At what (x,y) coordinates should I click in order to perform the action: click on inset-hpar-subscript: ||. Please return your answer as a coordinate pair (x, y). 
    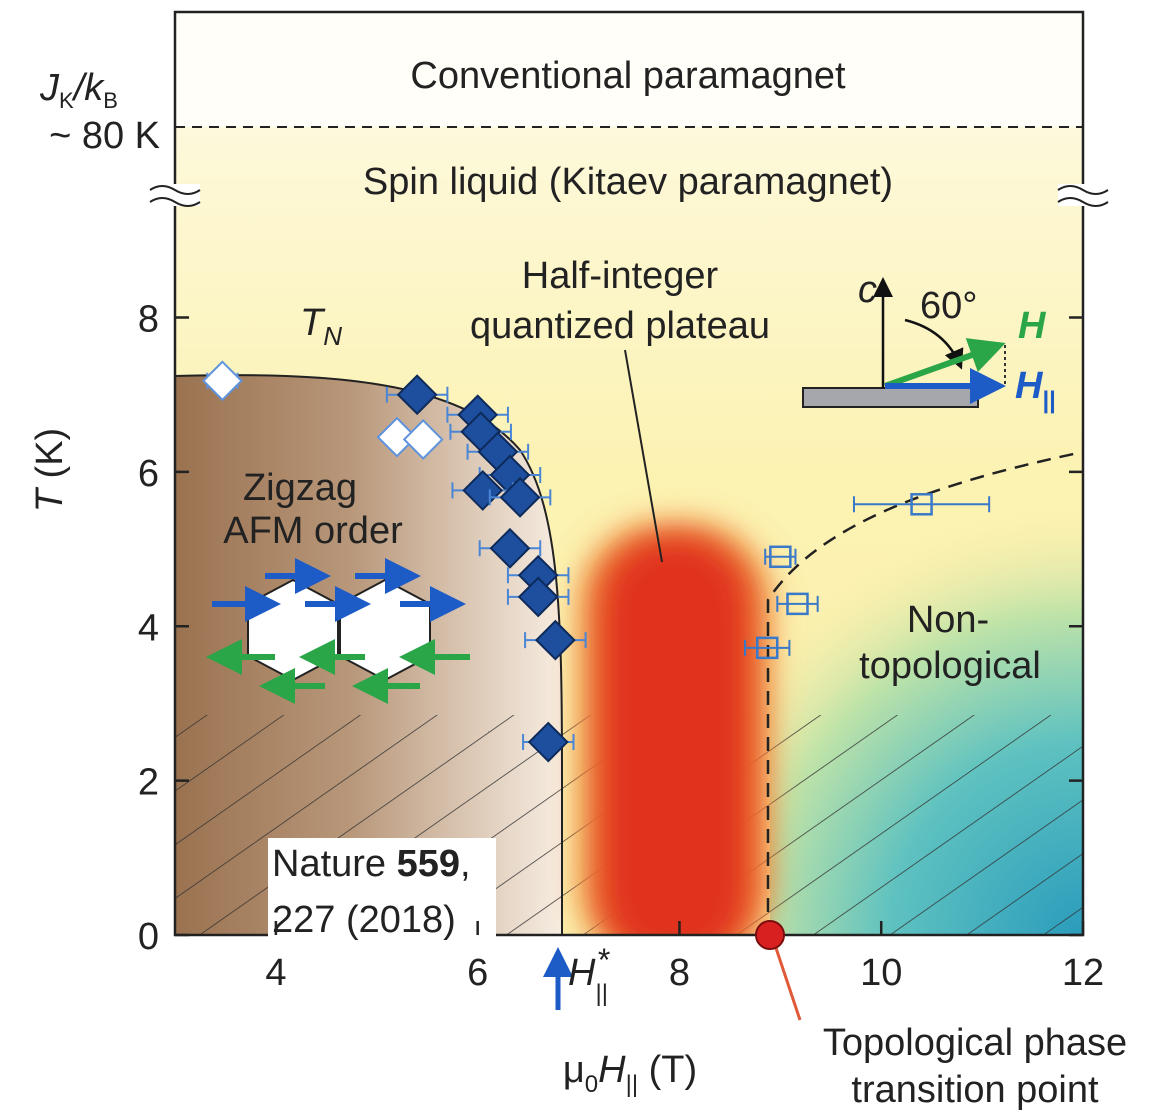
    Looking at the image, I should click on (1048, 400).